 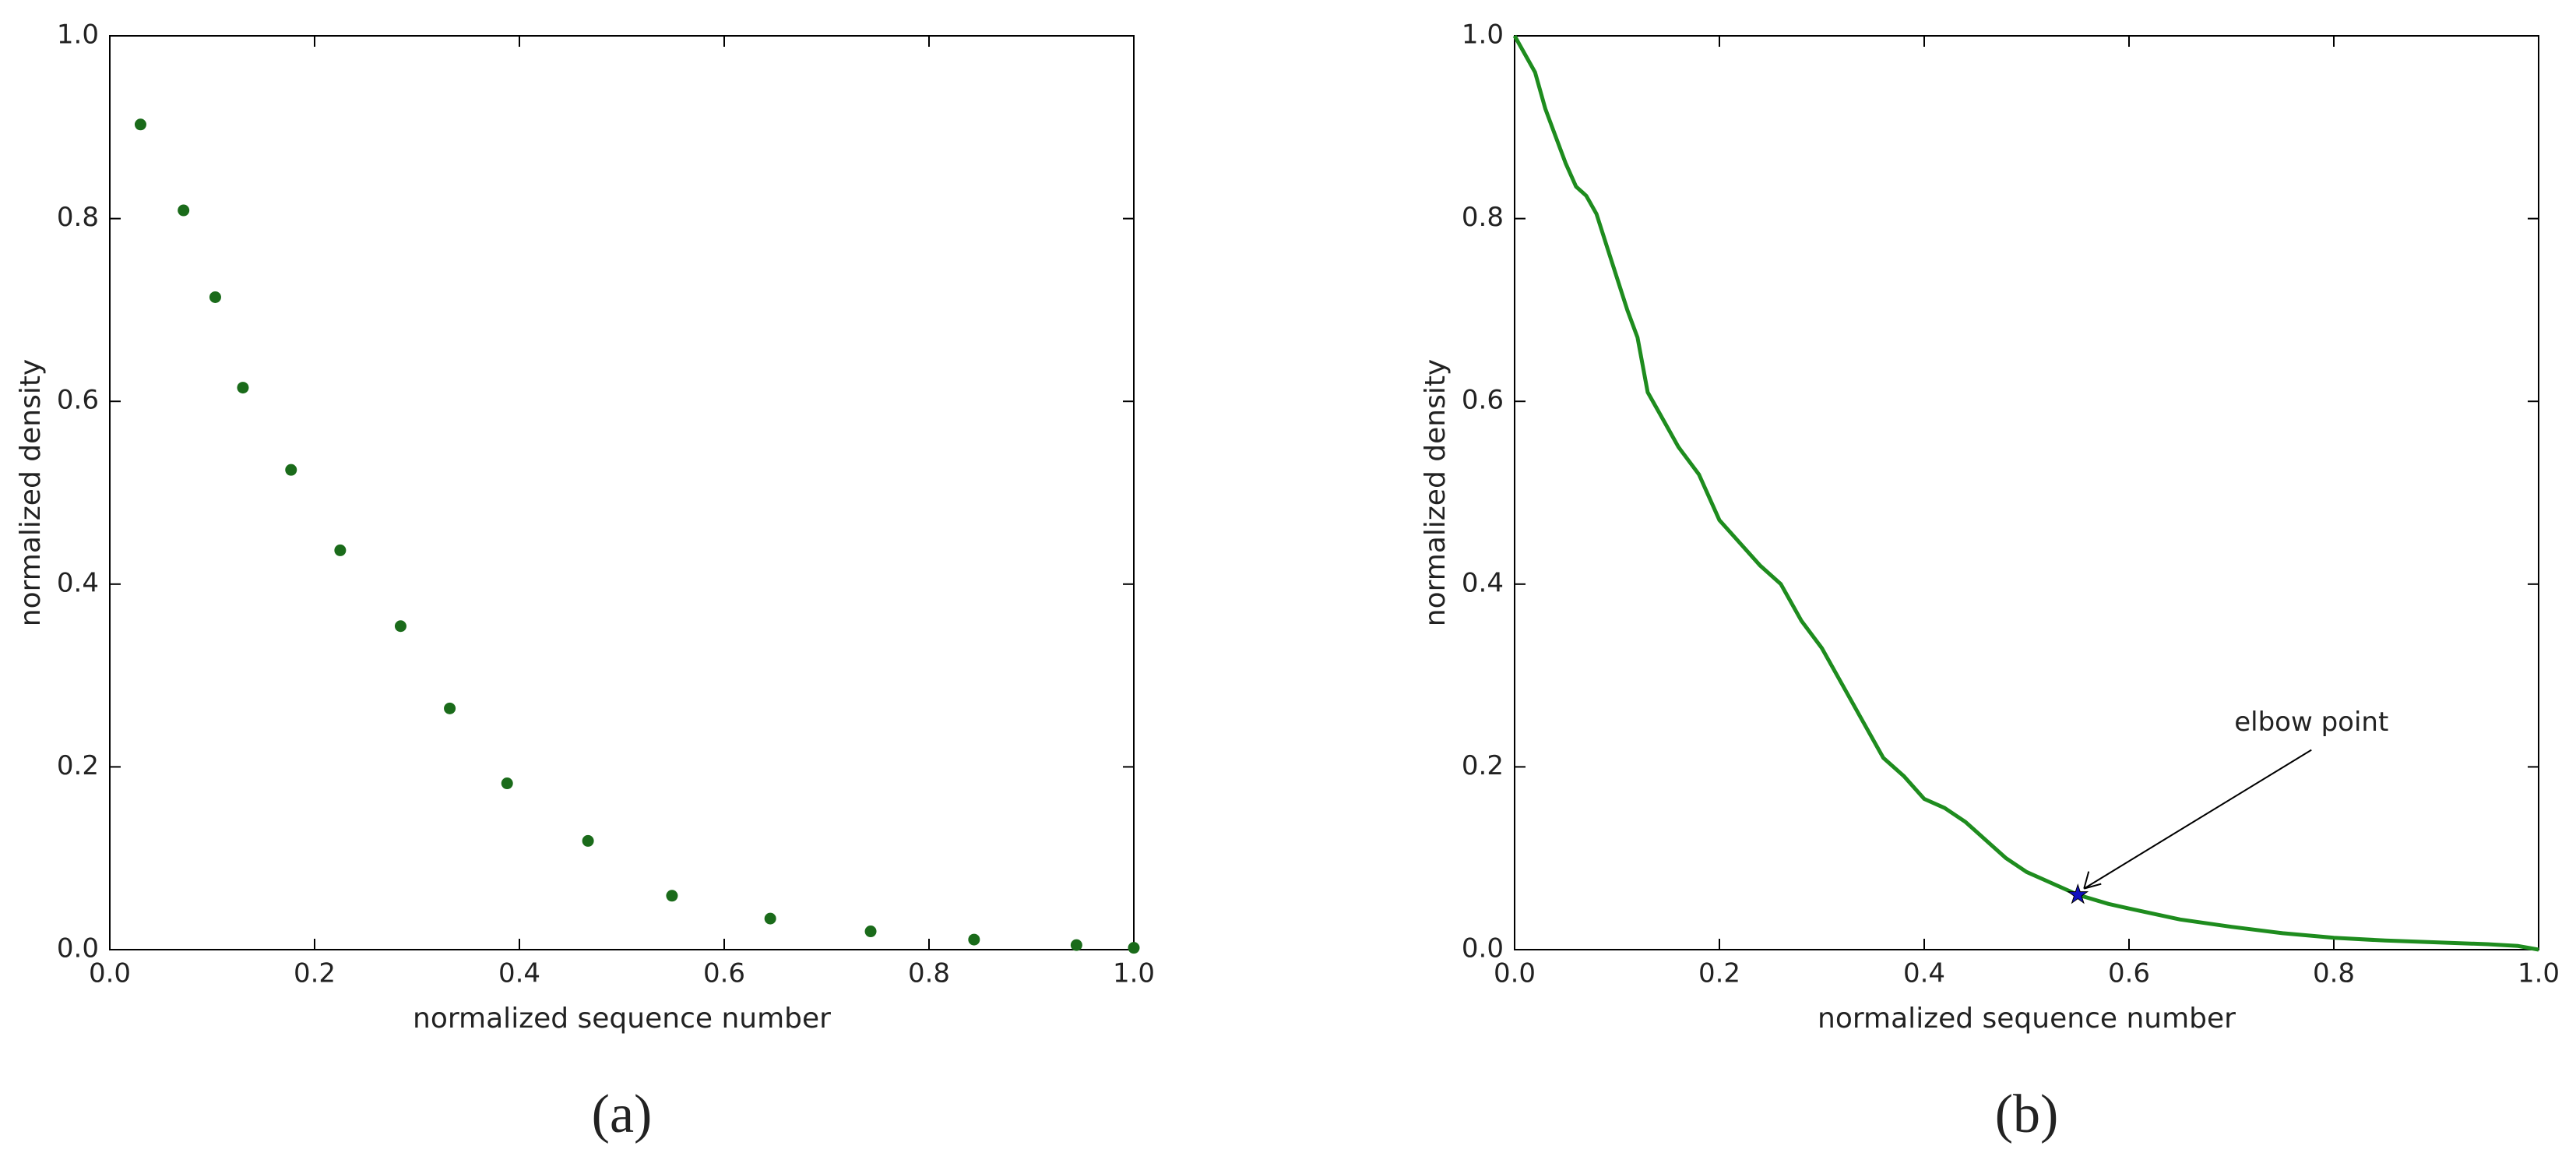 I want to click on caption: (a), so click(x=622, y=1114).